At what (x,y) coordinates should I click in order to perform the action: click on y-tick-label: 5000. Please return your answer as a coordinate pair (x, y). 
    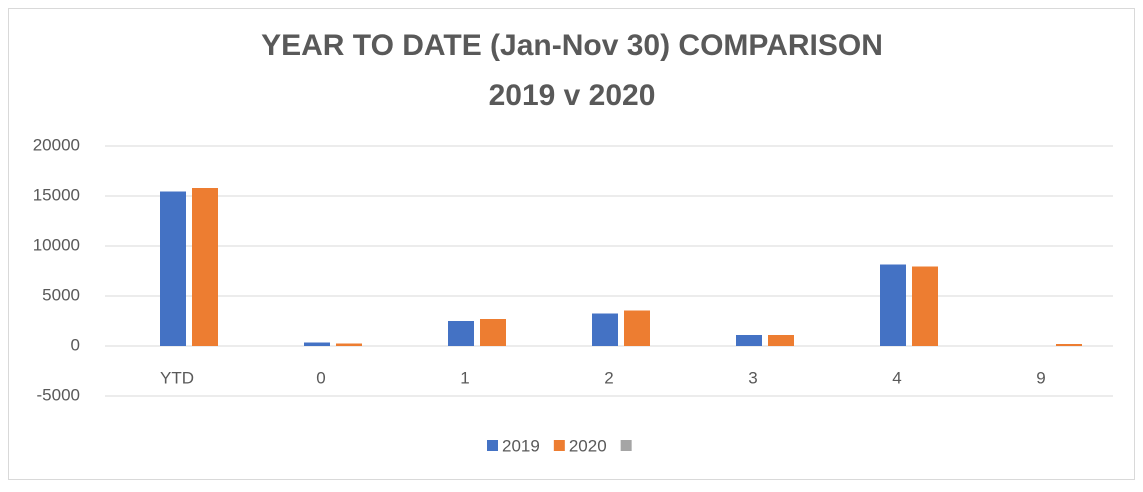
    Looking at the image, I should click on (61, 294).